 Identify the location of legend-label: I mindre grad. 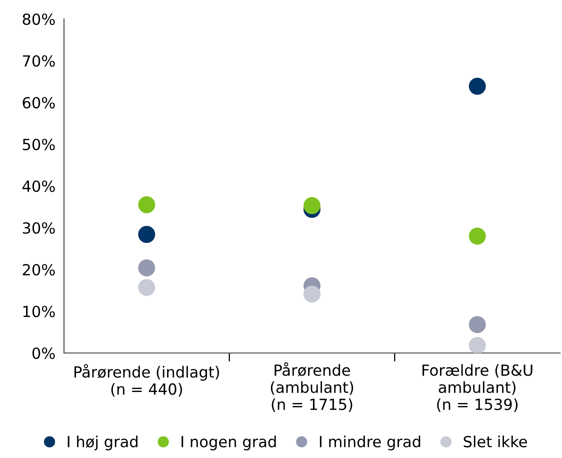
(370, 443).